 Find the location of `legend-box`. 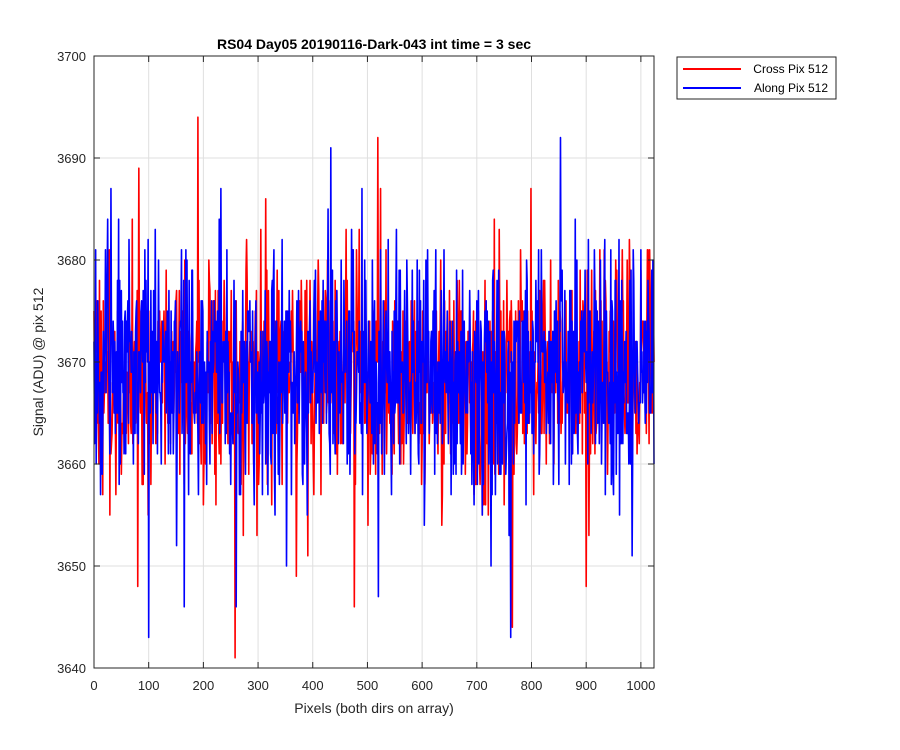

legend-box is located at coordinates (756, 78).